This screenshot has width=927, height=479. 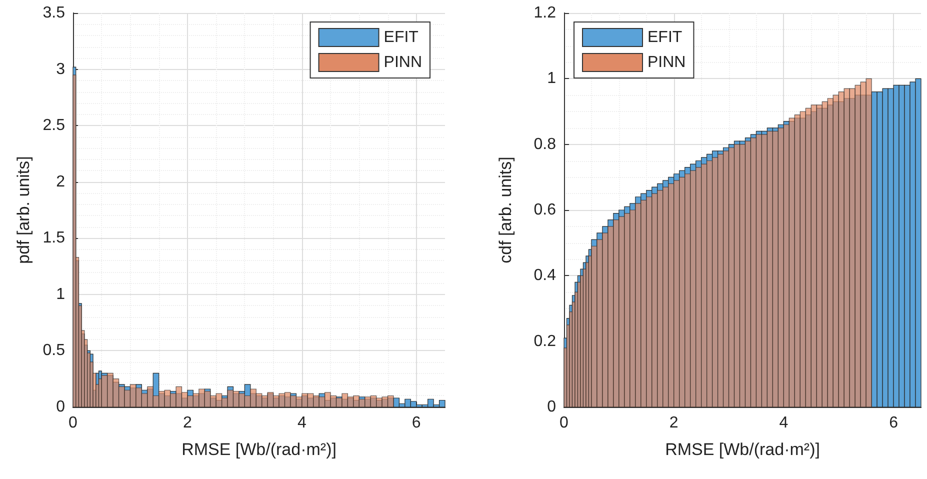 I want to click on y-tick-label: 1.5, so click(x=54, y=238).